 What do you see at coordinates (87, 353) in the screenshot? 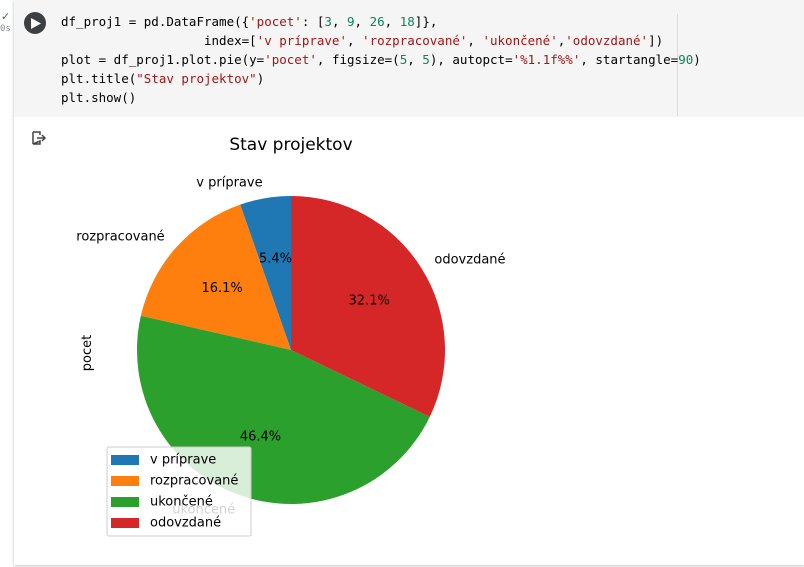
I see `y-axis-label: pocet` at bounding box center [87, 353].